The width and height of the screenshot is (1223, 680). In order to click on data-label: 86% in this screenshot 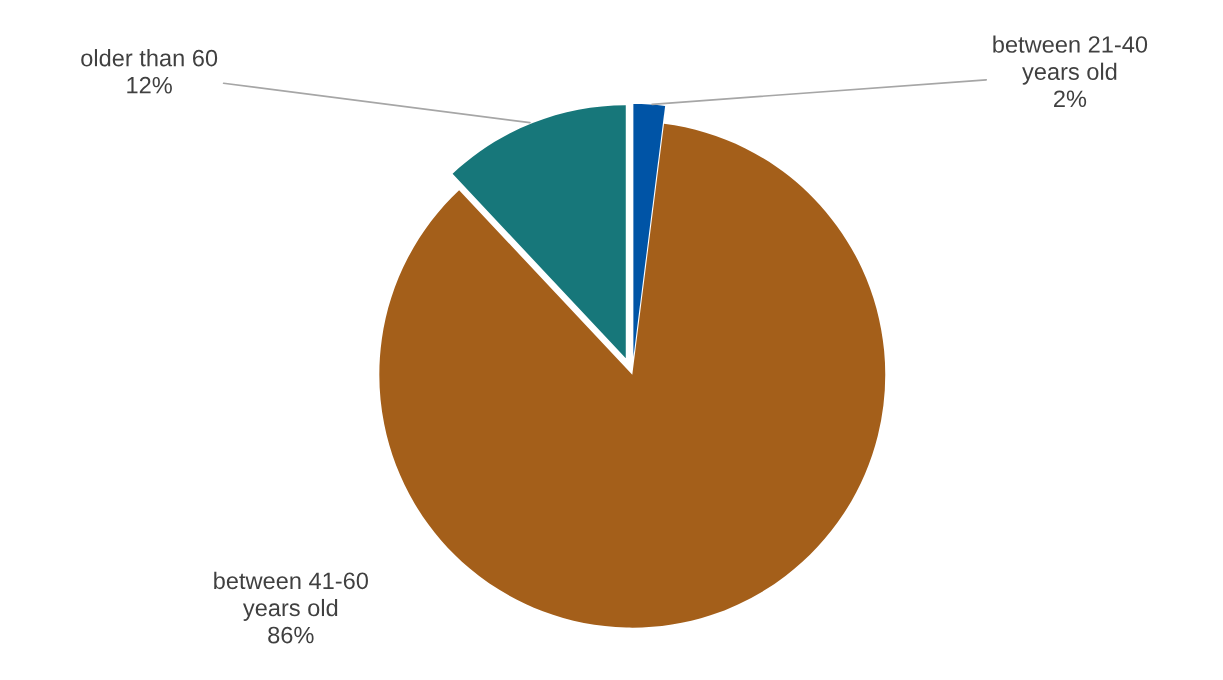, I will do `click(291, 635)`.